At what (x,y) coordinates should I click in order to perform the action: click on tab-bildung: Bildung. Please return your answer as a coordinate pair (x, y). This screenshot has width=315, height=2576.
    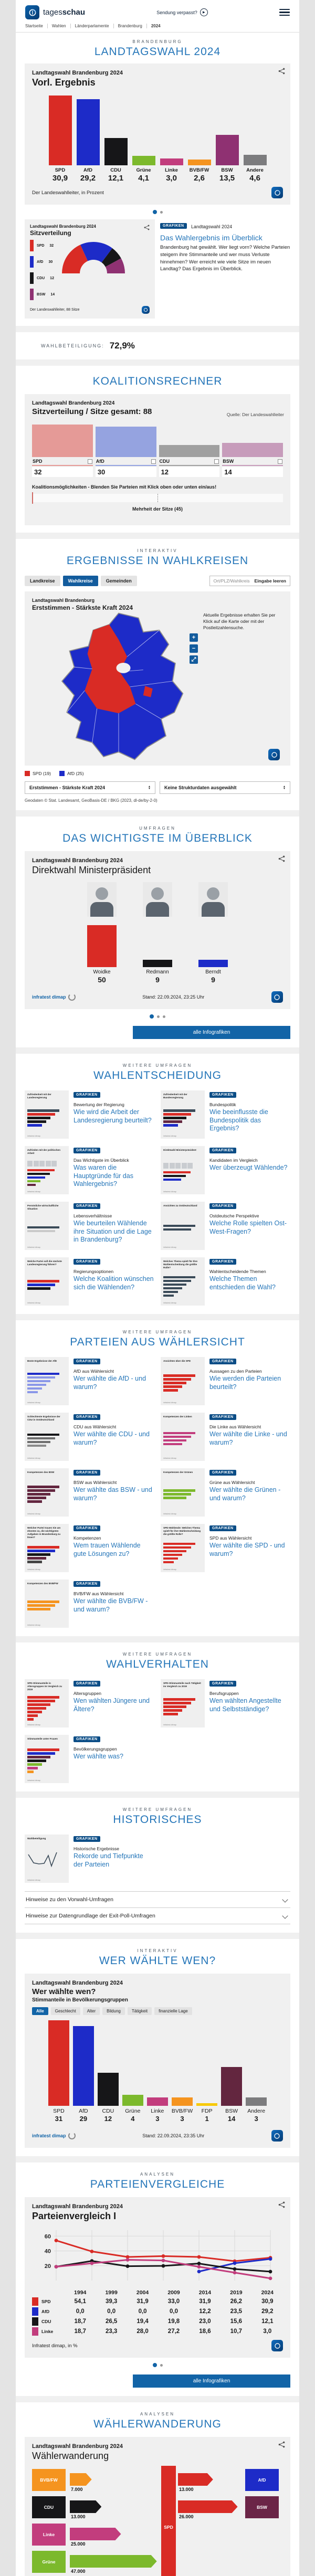
    Looking at the image, I should click on (113, 2011).